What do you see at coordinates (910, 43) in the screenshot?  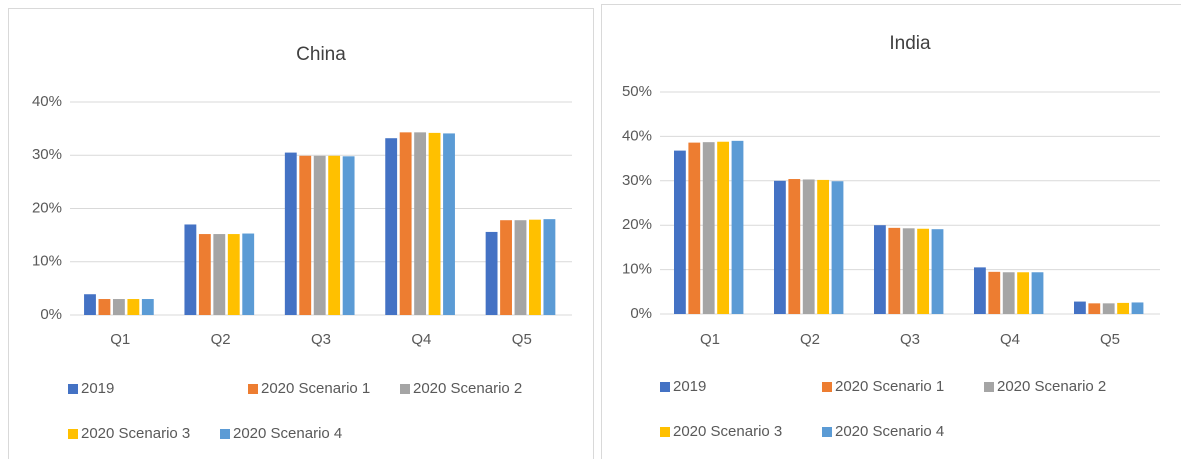 I see `chart-title: India` at bounding box center [910, 43].